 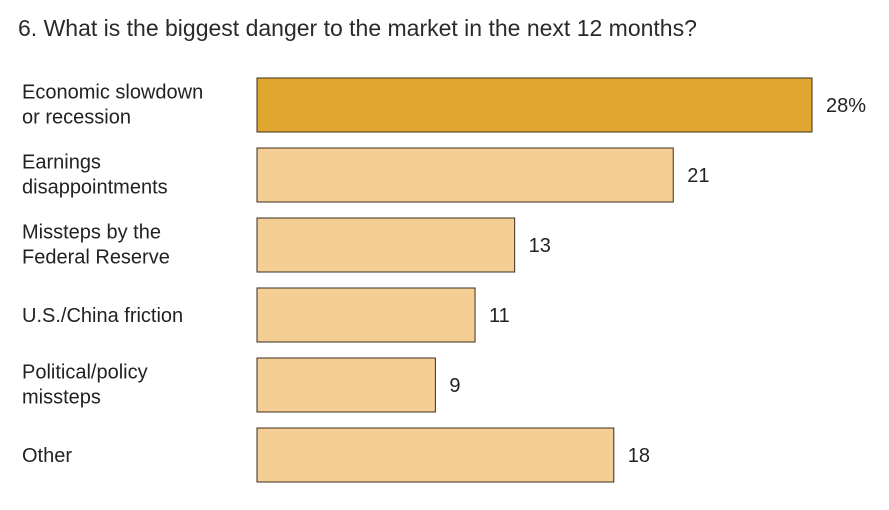 What do you see at coordinates (85, 385) in the screenshot?
I see `category-label-4: Political/policy missteps` at bounding box center [85, 385].